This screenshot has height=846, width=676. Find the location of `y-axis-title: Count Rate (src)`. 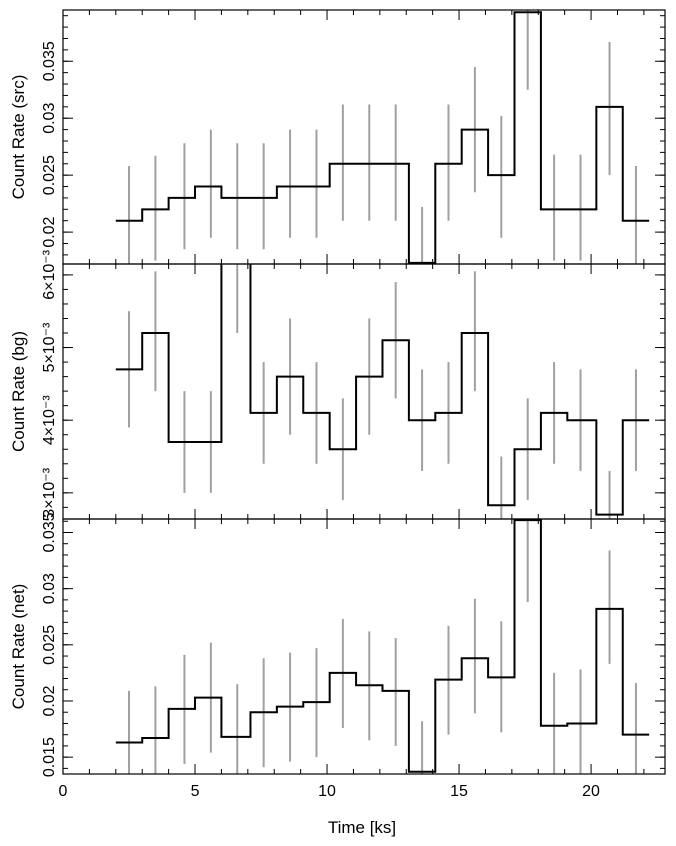

y-axis-title: Count Rate (src) is located at coordinates (18, 137).